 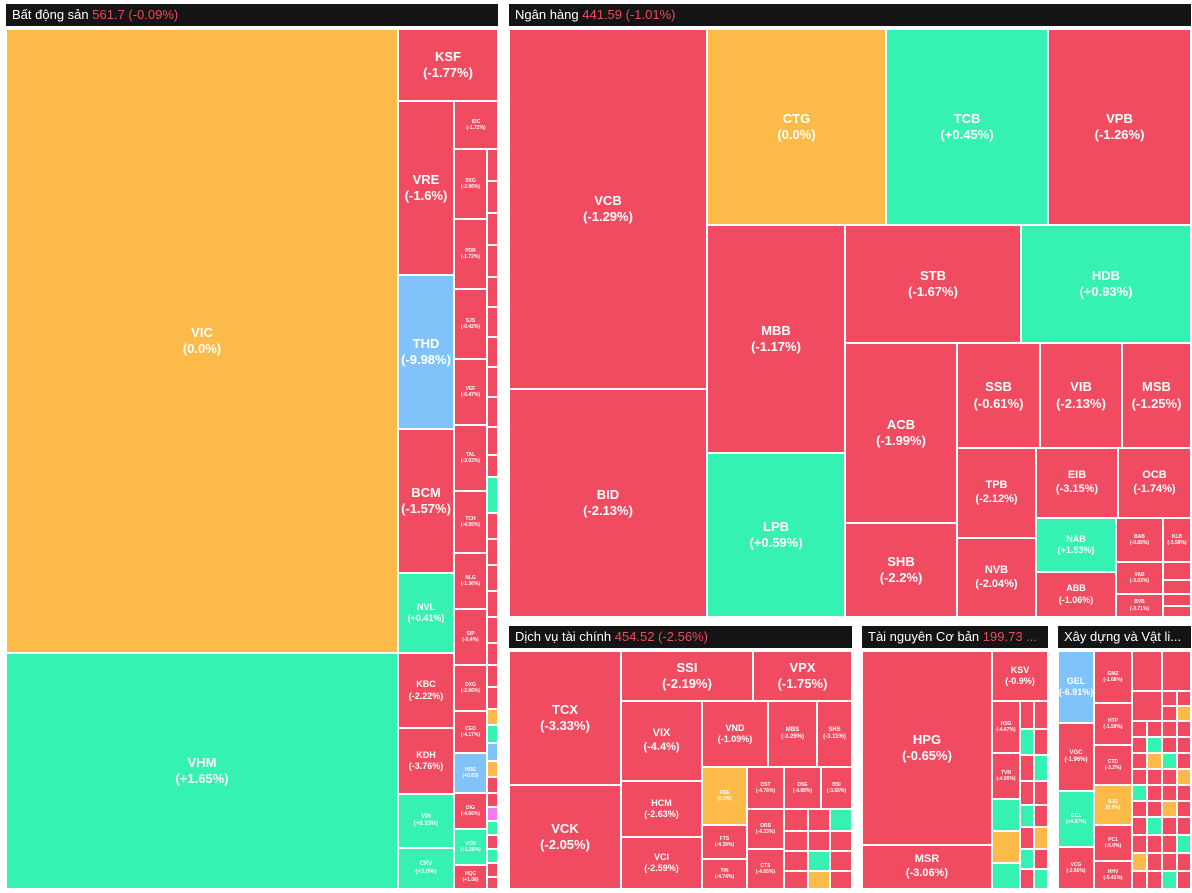 What do you see at coordinates (1006, 727) in the screenshot?
I see `stock-tile-hsg: HSG (-4.67%)` at bounding box center [1006, 727].